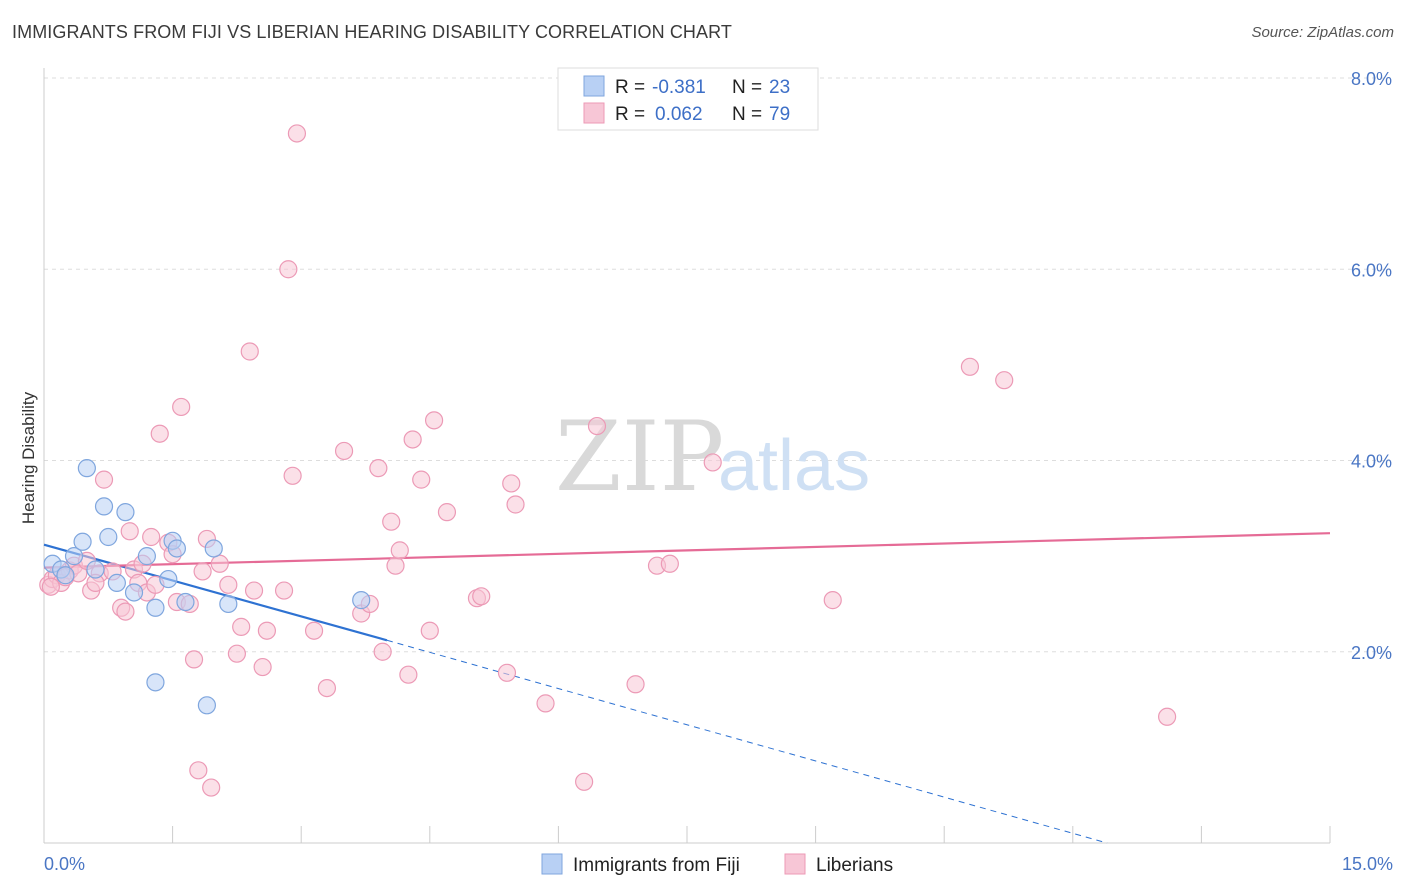  What do you see at coordinates (687, 550) in the screenshot?
I see `liberian-trend-line` at bounding box center [687, 550].